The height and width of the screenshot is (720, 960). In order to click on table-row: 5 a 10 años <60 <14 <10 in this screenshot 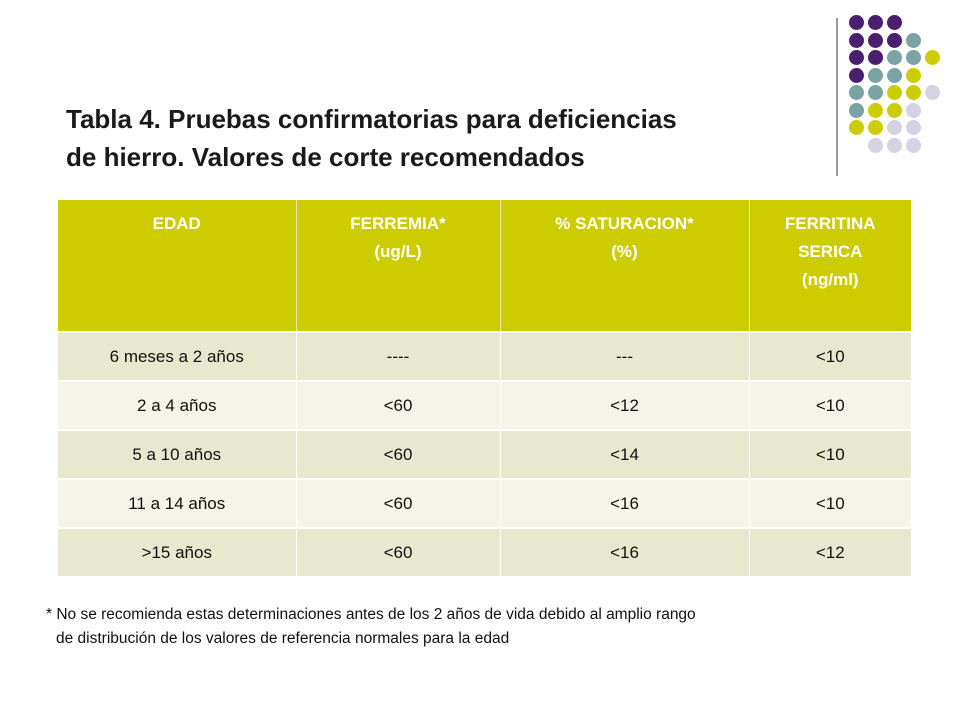, I will do `click(484, 454)`.